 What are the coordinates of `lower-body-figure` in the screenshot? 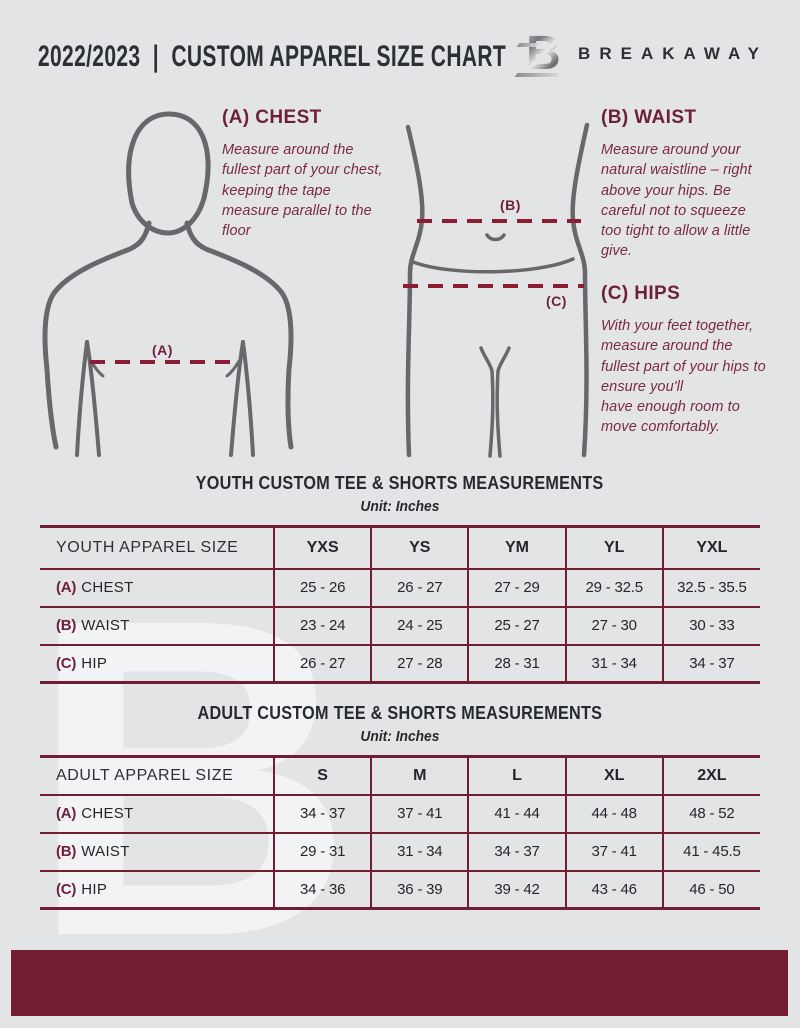 It's located at (502, 285).